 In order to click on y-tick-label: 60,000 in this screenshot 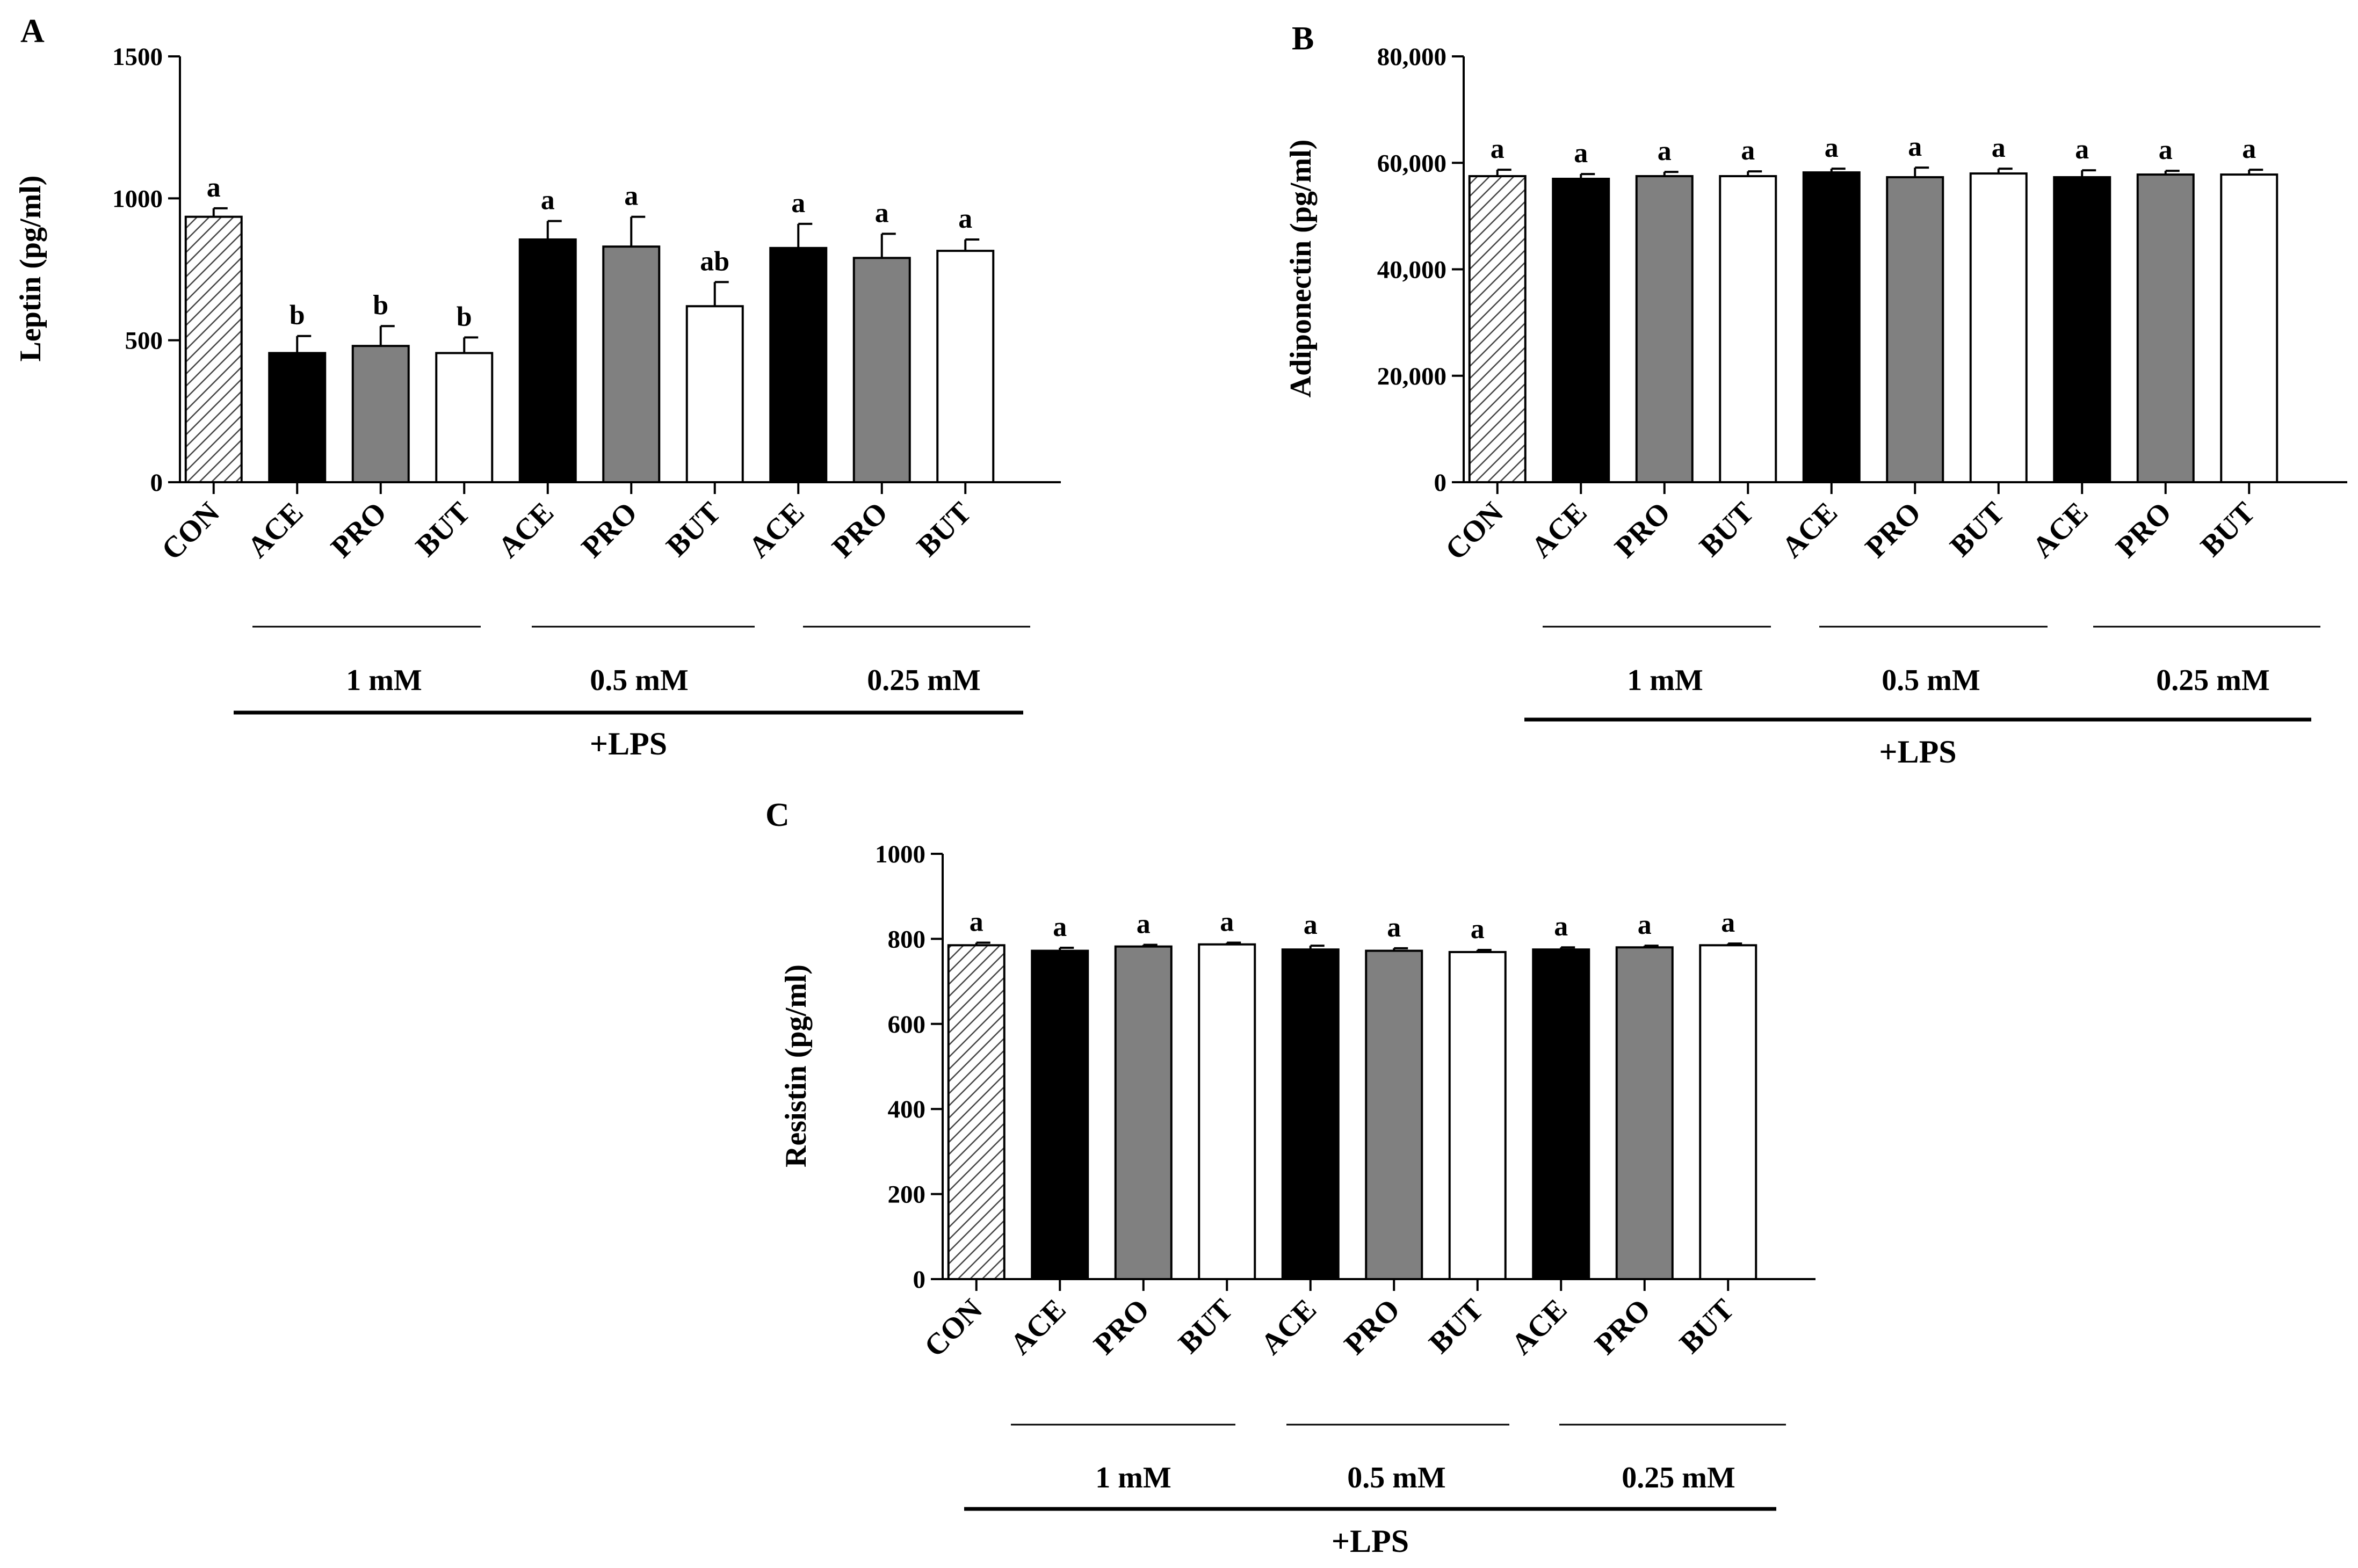, I will do `click(1411, 163)`.